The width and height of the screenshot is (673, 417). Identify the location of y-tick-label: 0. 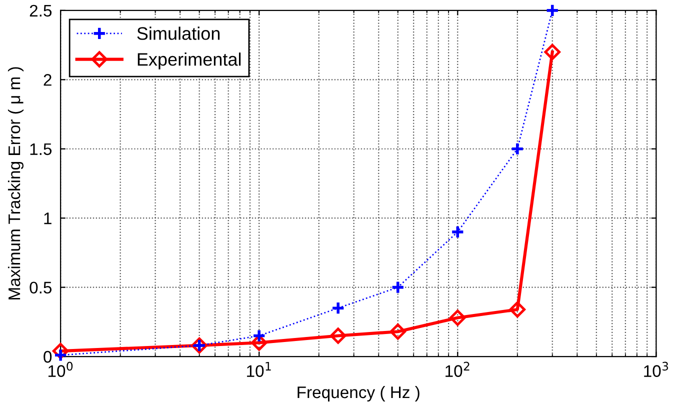
(48, 356).